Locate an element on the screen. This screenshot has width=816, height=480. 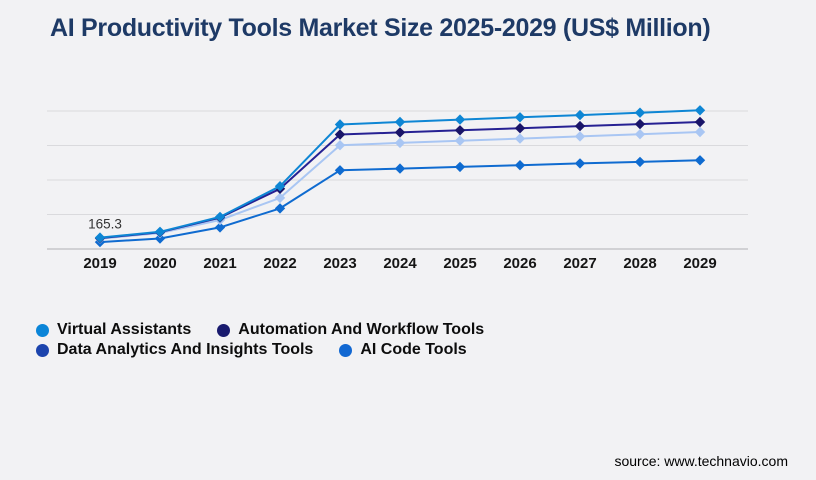
x-axis-label: 2019 is located at coordinates (99, 263).